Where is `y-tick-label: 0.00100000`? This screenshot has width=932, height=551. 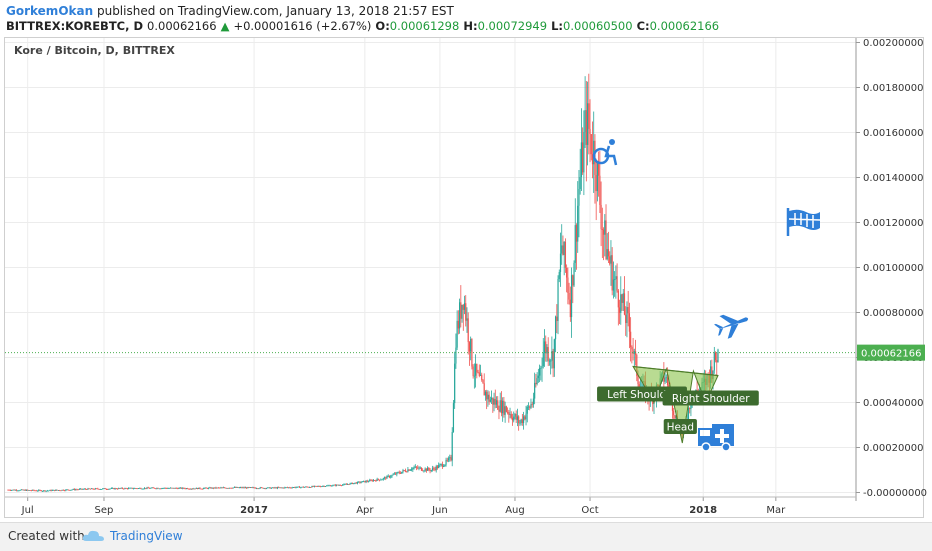
y-tick-label: 0.00100000 is located at coordinates (893, 268).